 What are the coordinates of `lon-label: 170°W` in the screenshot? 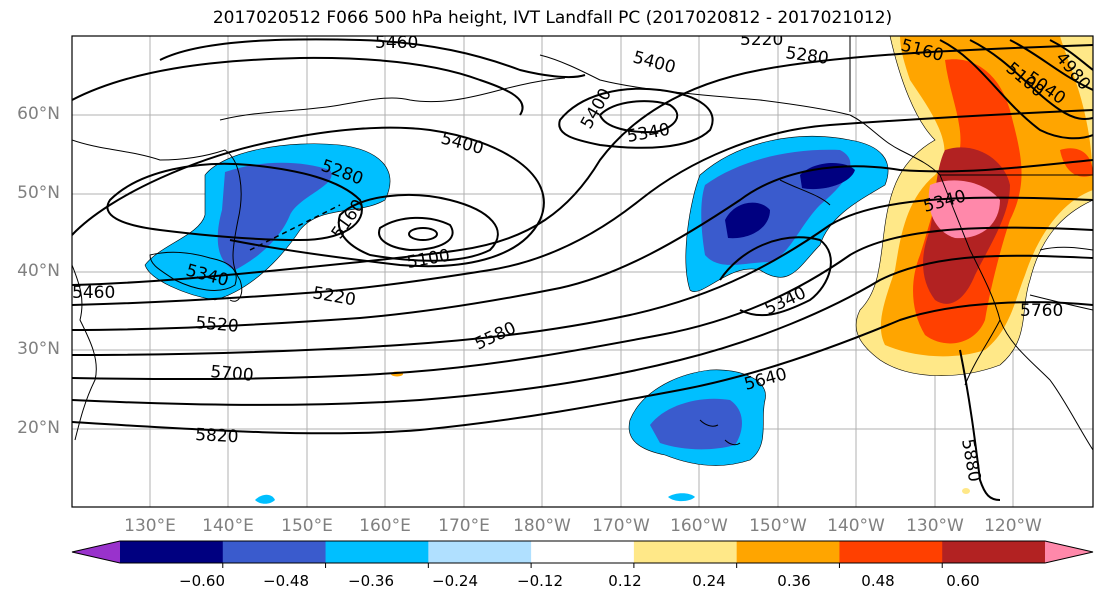 It's located at (621, 526).